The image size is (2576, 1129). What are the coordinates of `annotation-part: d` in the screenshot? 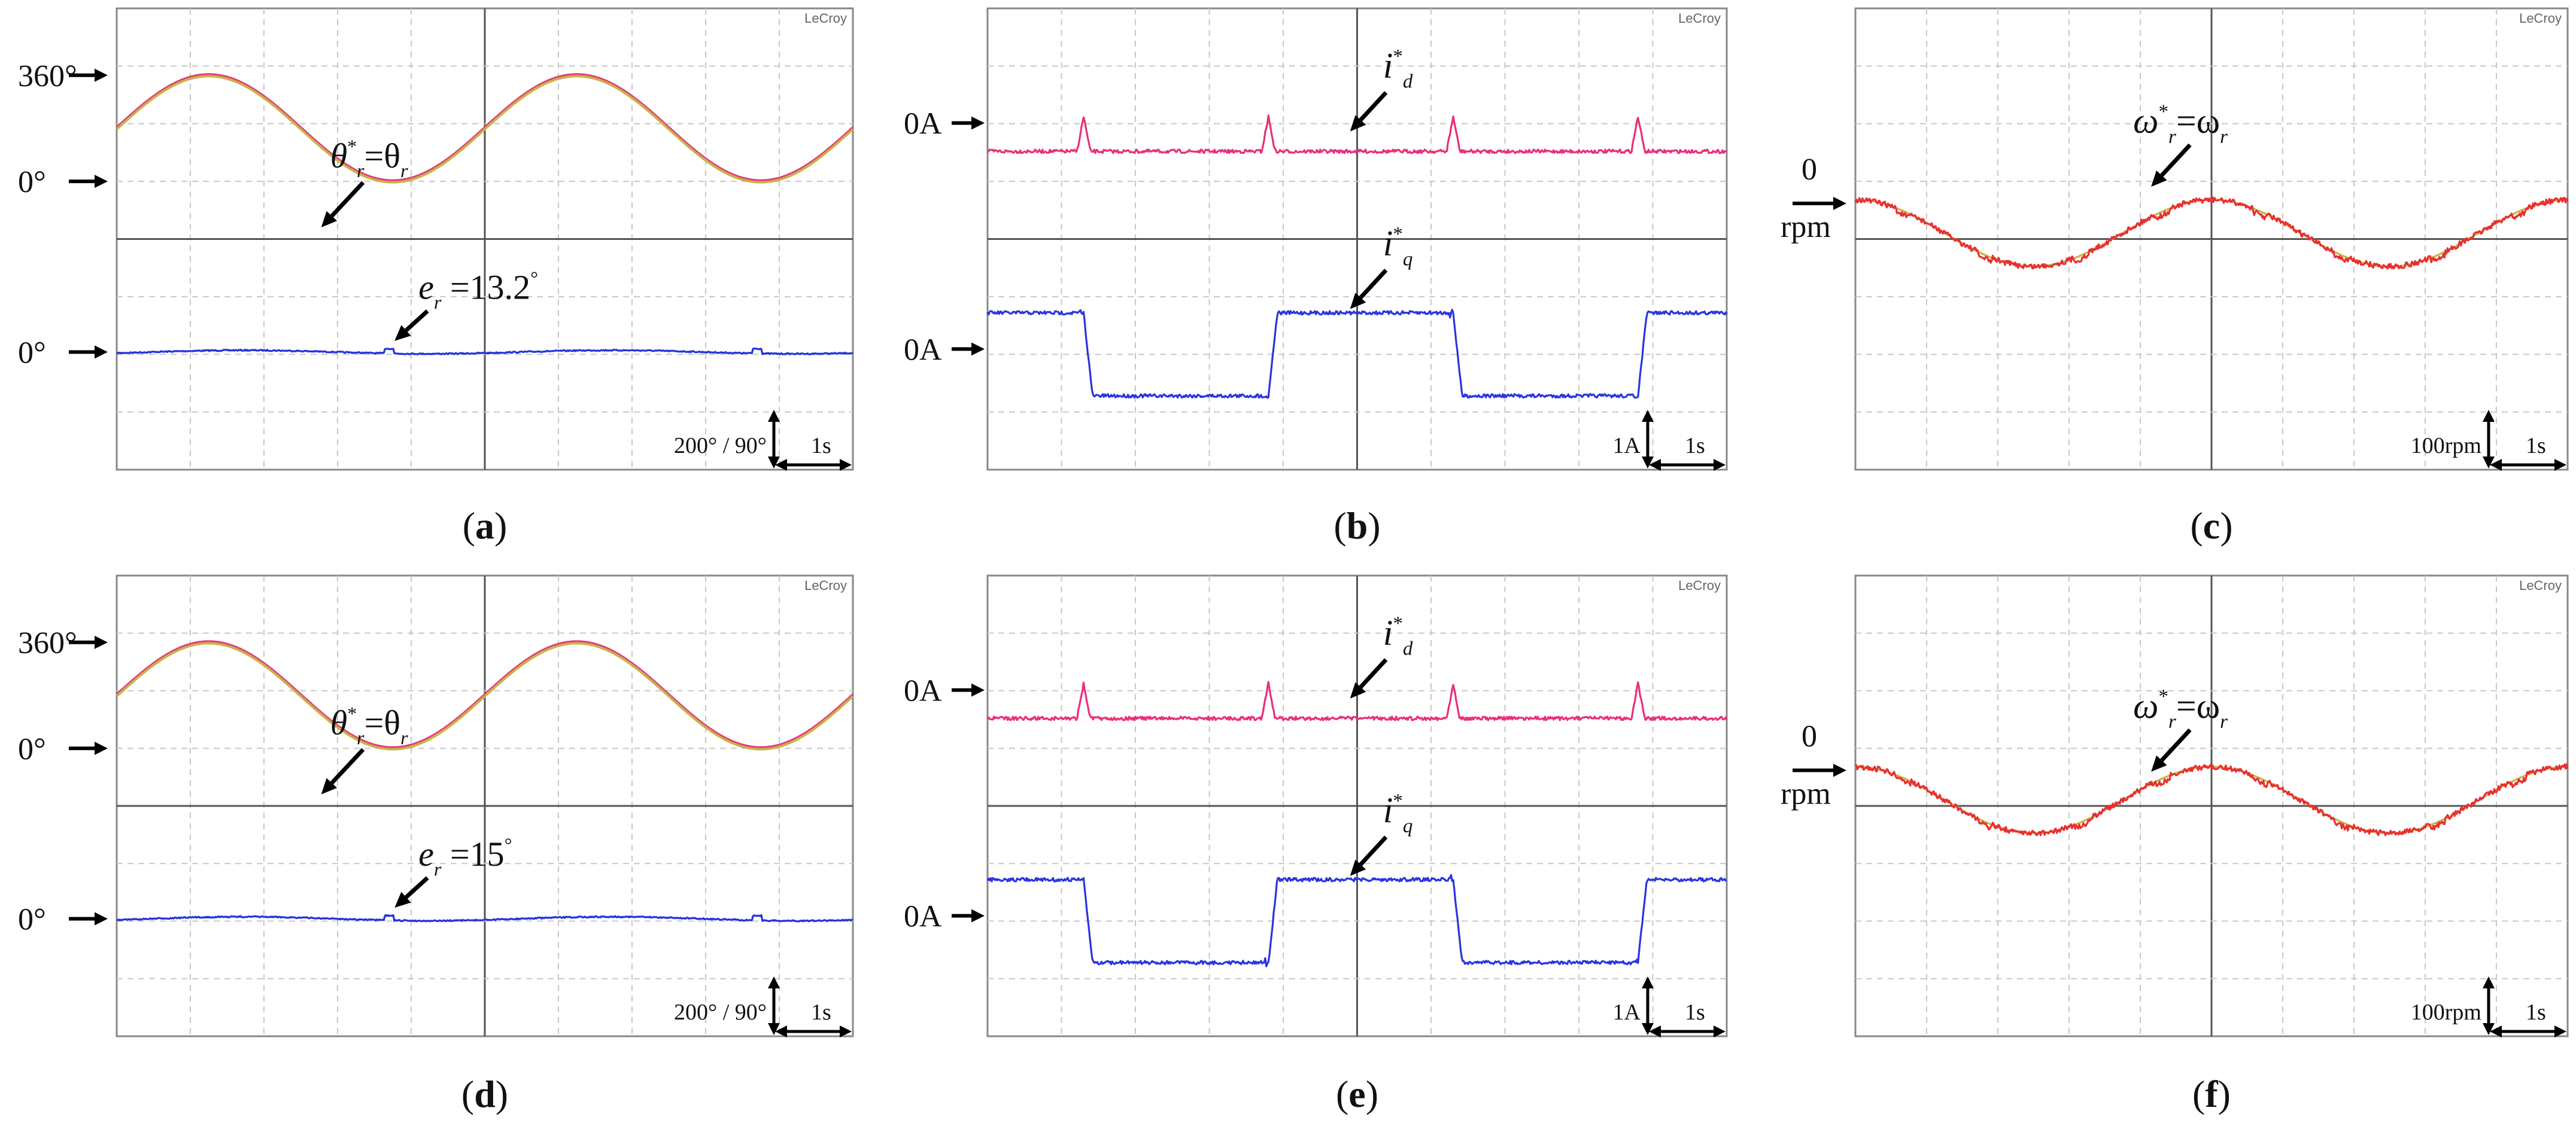 It's located at (1408, 649).